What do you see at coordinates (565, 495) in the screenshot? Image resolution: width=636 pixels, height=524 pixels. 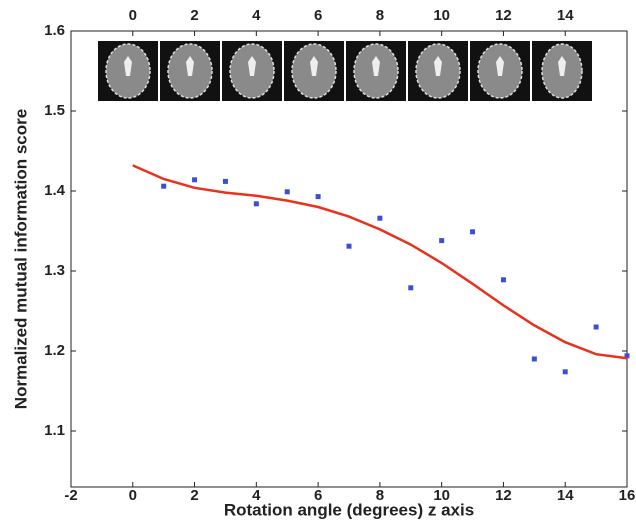 I see `x-tick-label: 14` at bounding box center [565, 495].